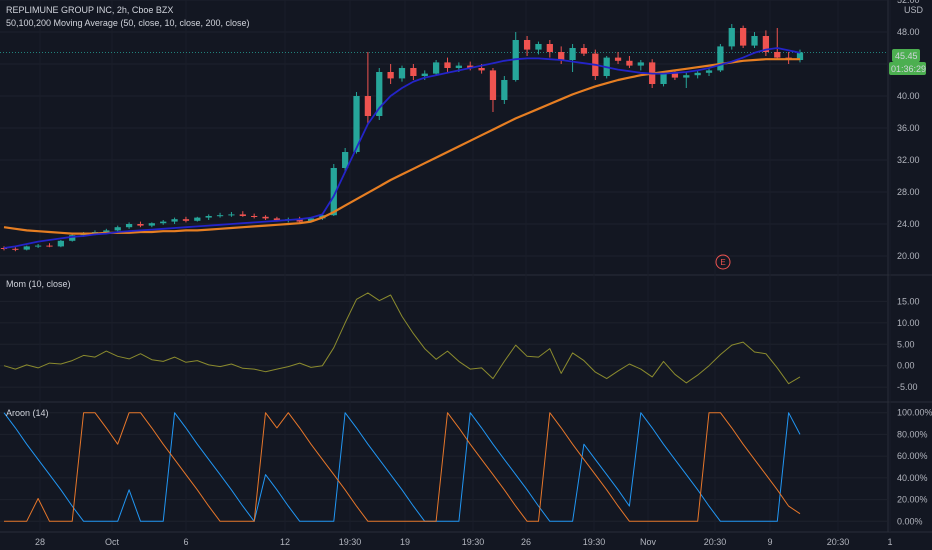 The width and height of the screenshot is (932, 550). Describe the element at coordinates (769, 542) in the screenshot. I see `time-tick-label: 9` at that location.